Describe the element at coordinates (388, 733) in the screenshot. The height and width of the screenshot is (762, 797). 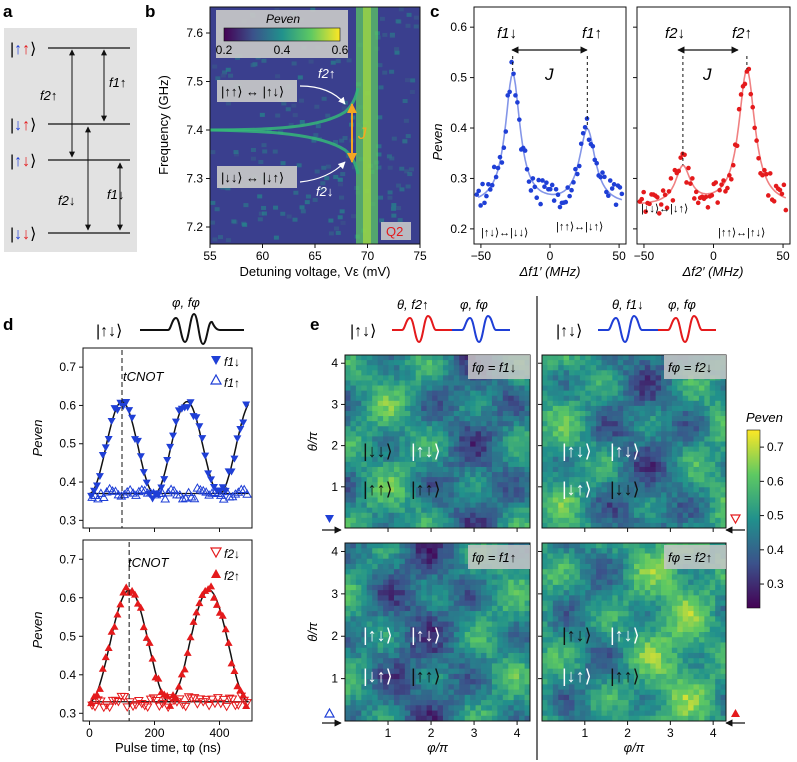
I see `x-tick-label: 1` at that location.